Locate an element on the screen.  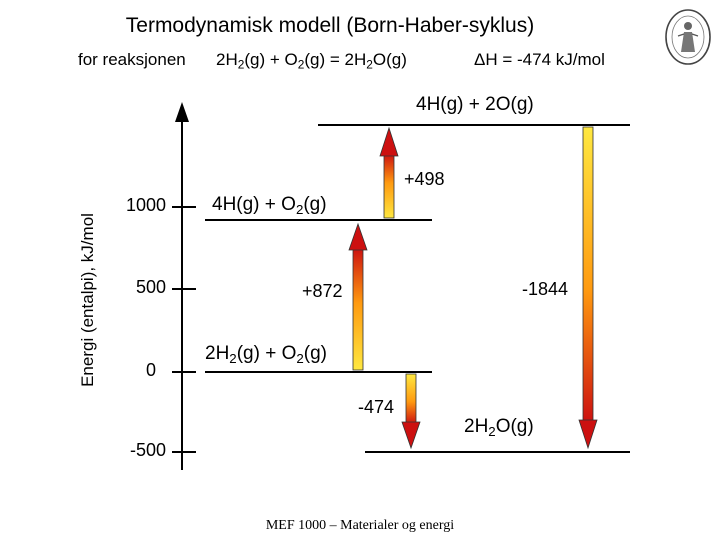
value-plus-498: +498 is located at coordinates (424, 179).